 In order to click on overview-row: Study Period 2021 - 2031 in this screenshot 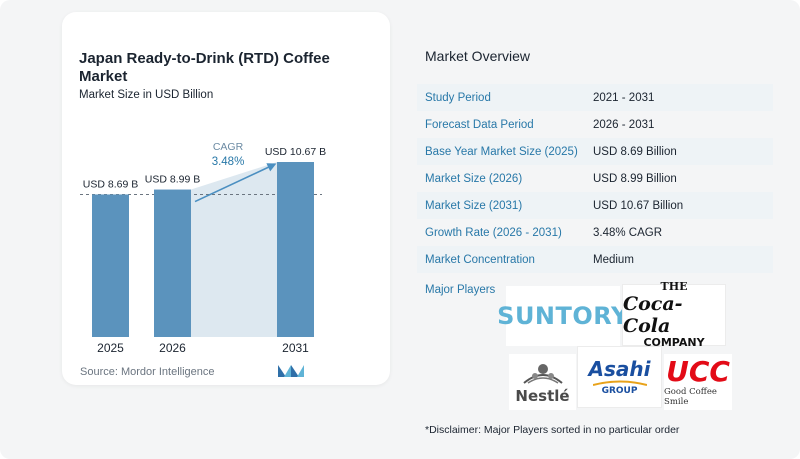, I will do `click(595, 97)`.